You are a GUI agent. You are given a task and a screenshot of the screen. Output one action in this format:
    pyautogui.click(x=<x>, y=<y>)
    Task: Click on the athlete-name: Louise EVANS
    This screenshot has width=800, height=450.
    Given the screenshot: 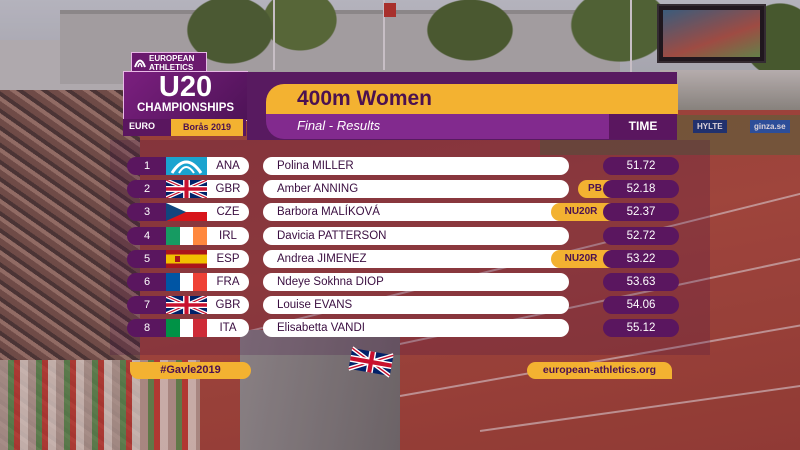 What is the action you would take?
    pyautogui.click(x=416, y=305)
    